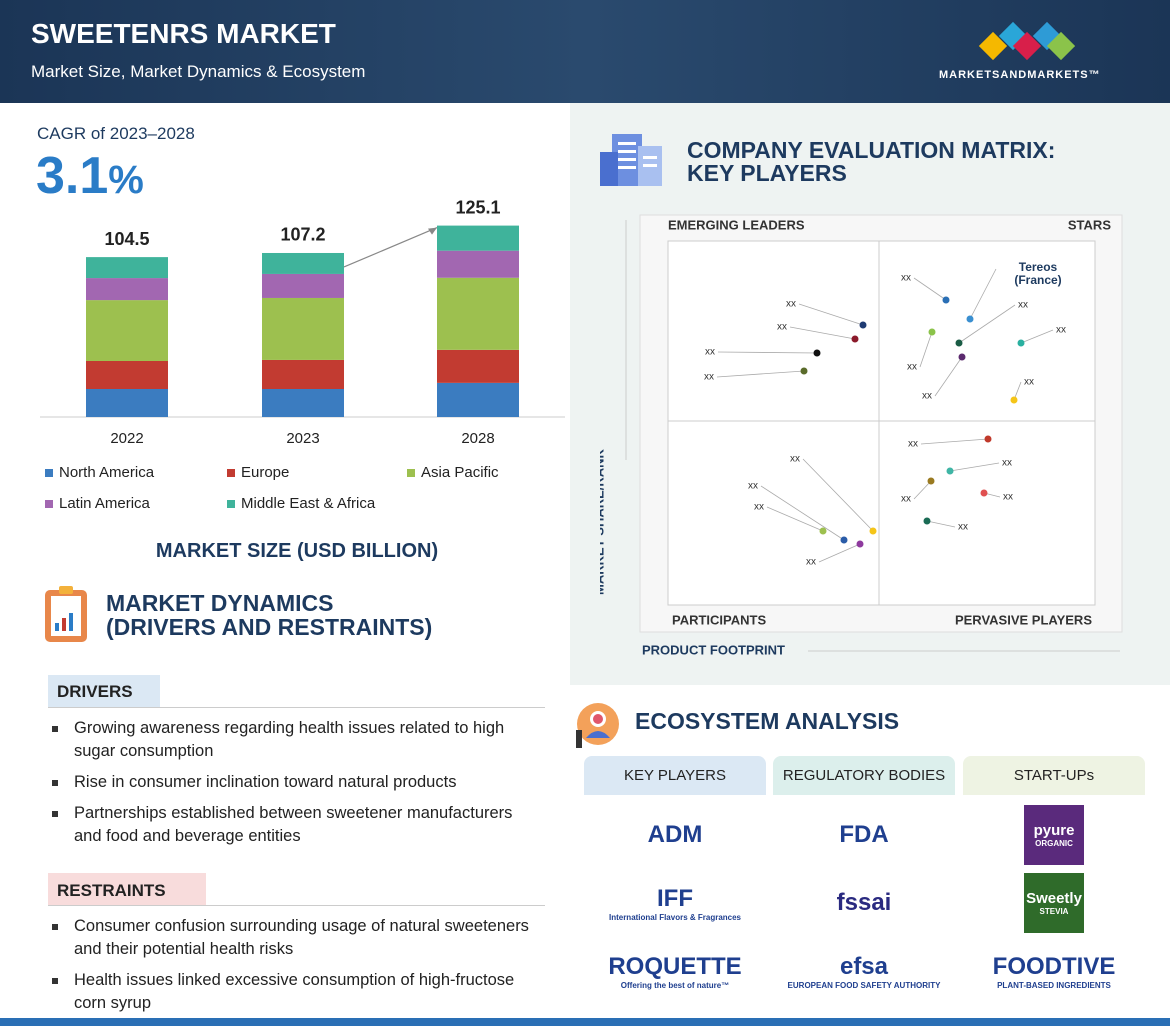  What do you see at coordinates (675, 898) in the screenshot?
I see `logo-text: IFF` at bounding box center [675, 898].